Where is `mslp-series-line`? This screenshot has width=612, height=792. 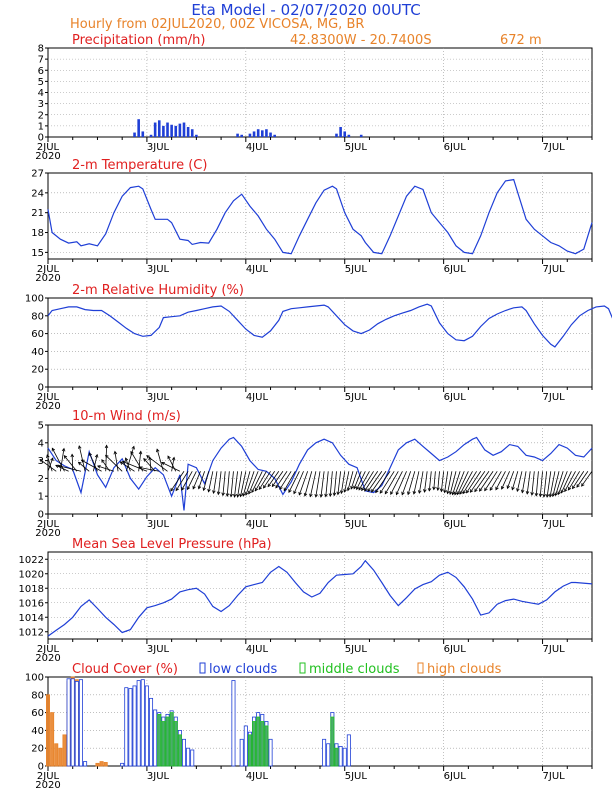
mslp-series-line is located at coordinates (320, 598).